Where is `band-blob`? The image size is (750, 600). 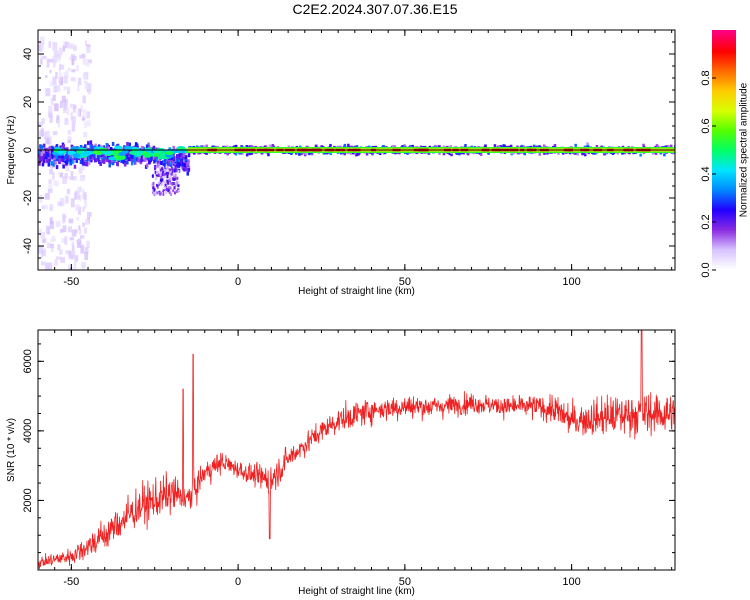 band-blob is located at coordinates (118, 147).